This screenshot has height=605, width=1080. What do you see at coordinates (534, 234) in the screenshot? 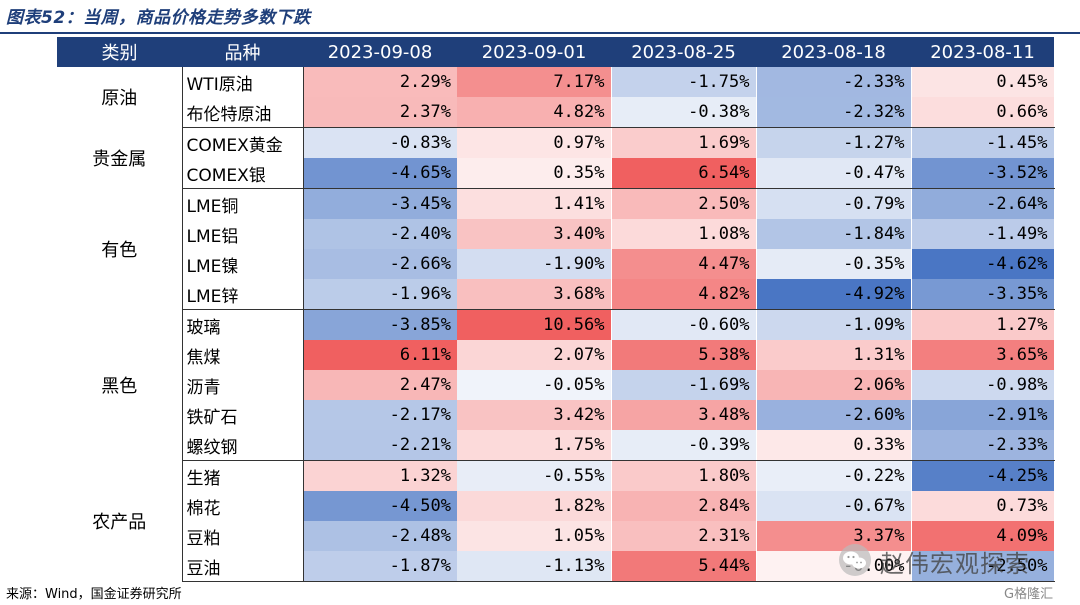
I see `value-cell: 3.40%` at bounding box center [534, 234].